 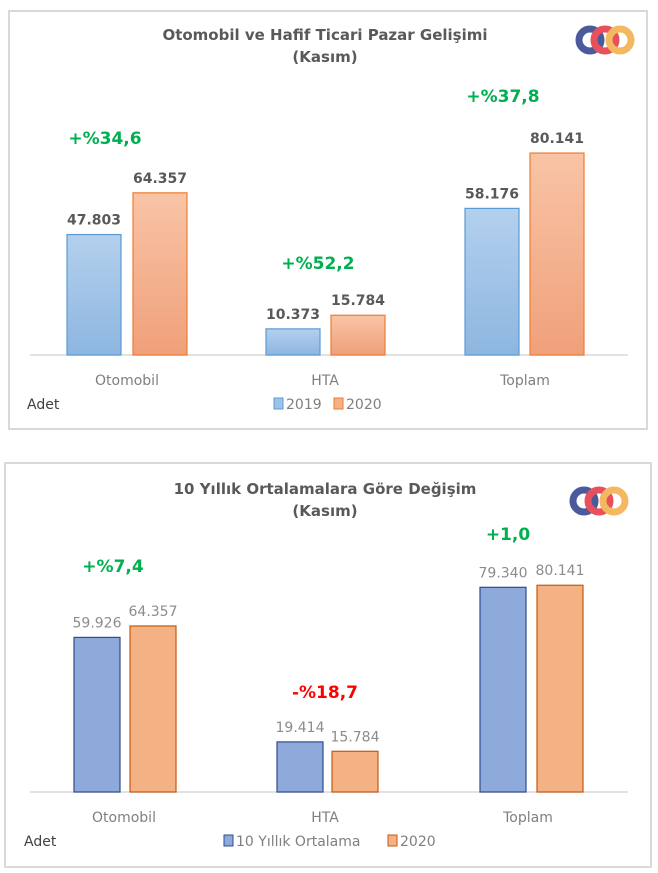 What do you see at coordinates (325, 693) in the screenshot?
I see `change-label: -%18,7` at bounding box center [325, 693].